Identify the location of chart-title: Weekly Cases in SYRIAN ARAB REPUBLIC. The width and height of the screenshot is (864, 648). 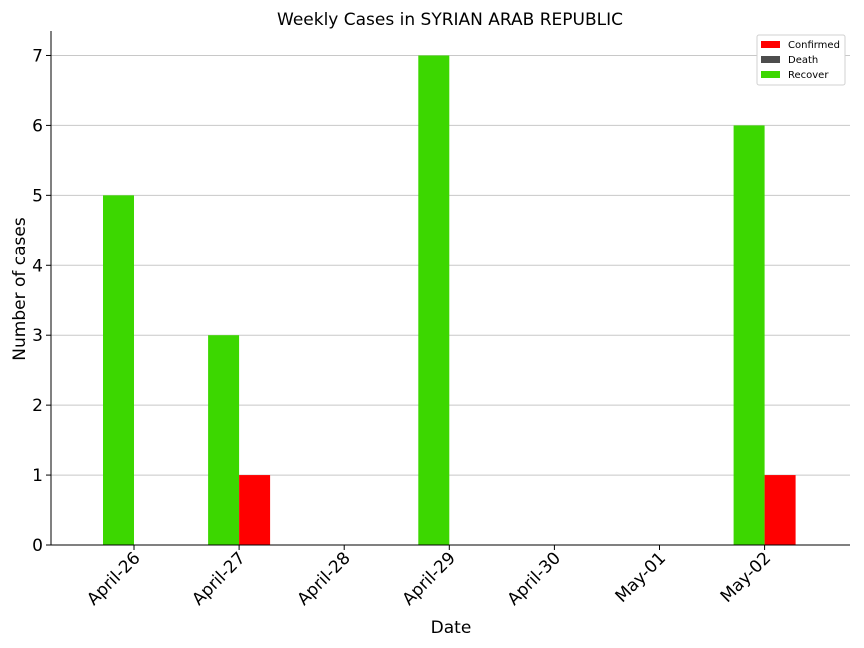
(450, 20).